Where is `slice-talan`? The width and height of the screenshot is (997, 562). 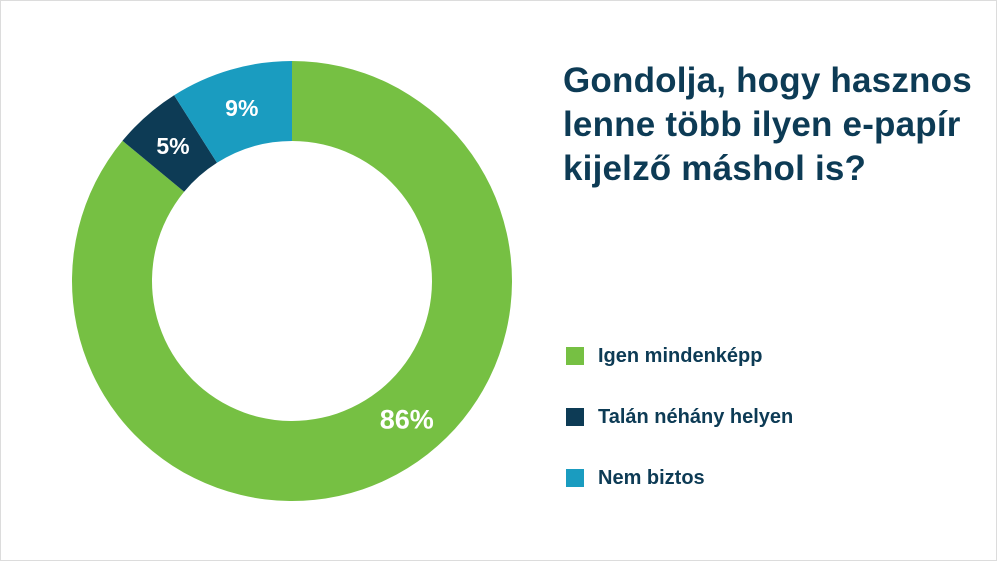 slice-talan is located at coordinates (169, 143).